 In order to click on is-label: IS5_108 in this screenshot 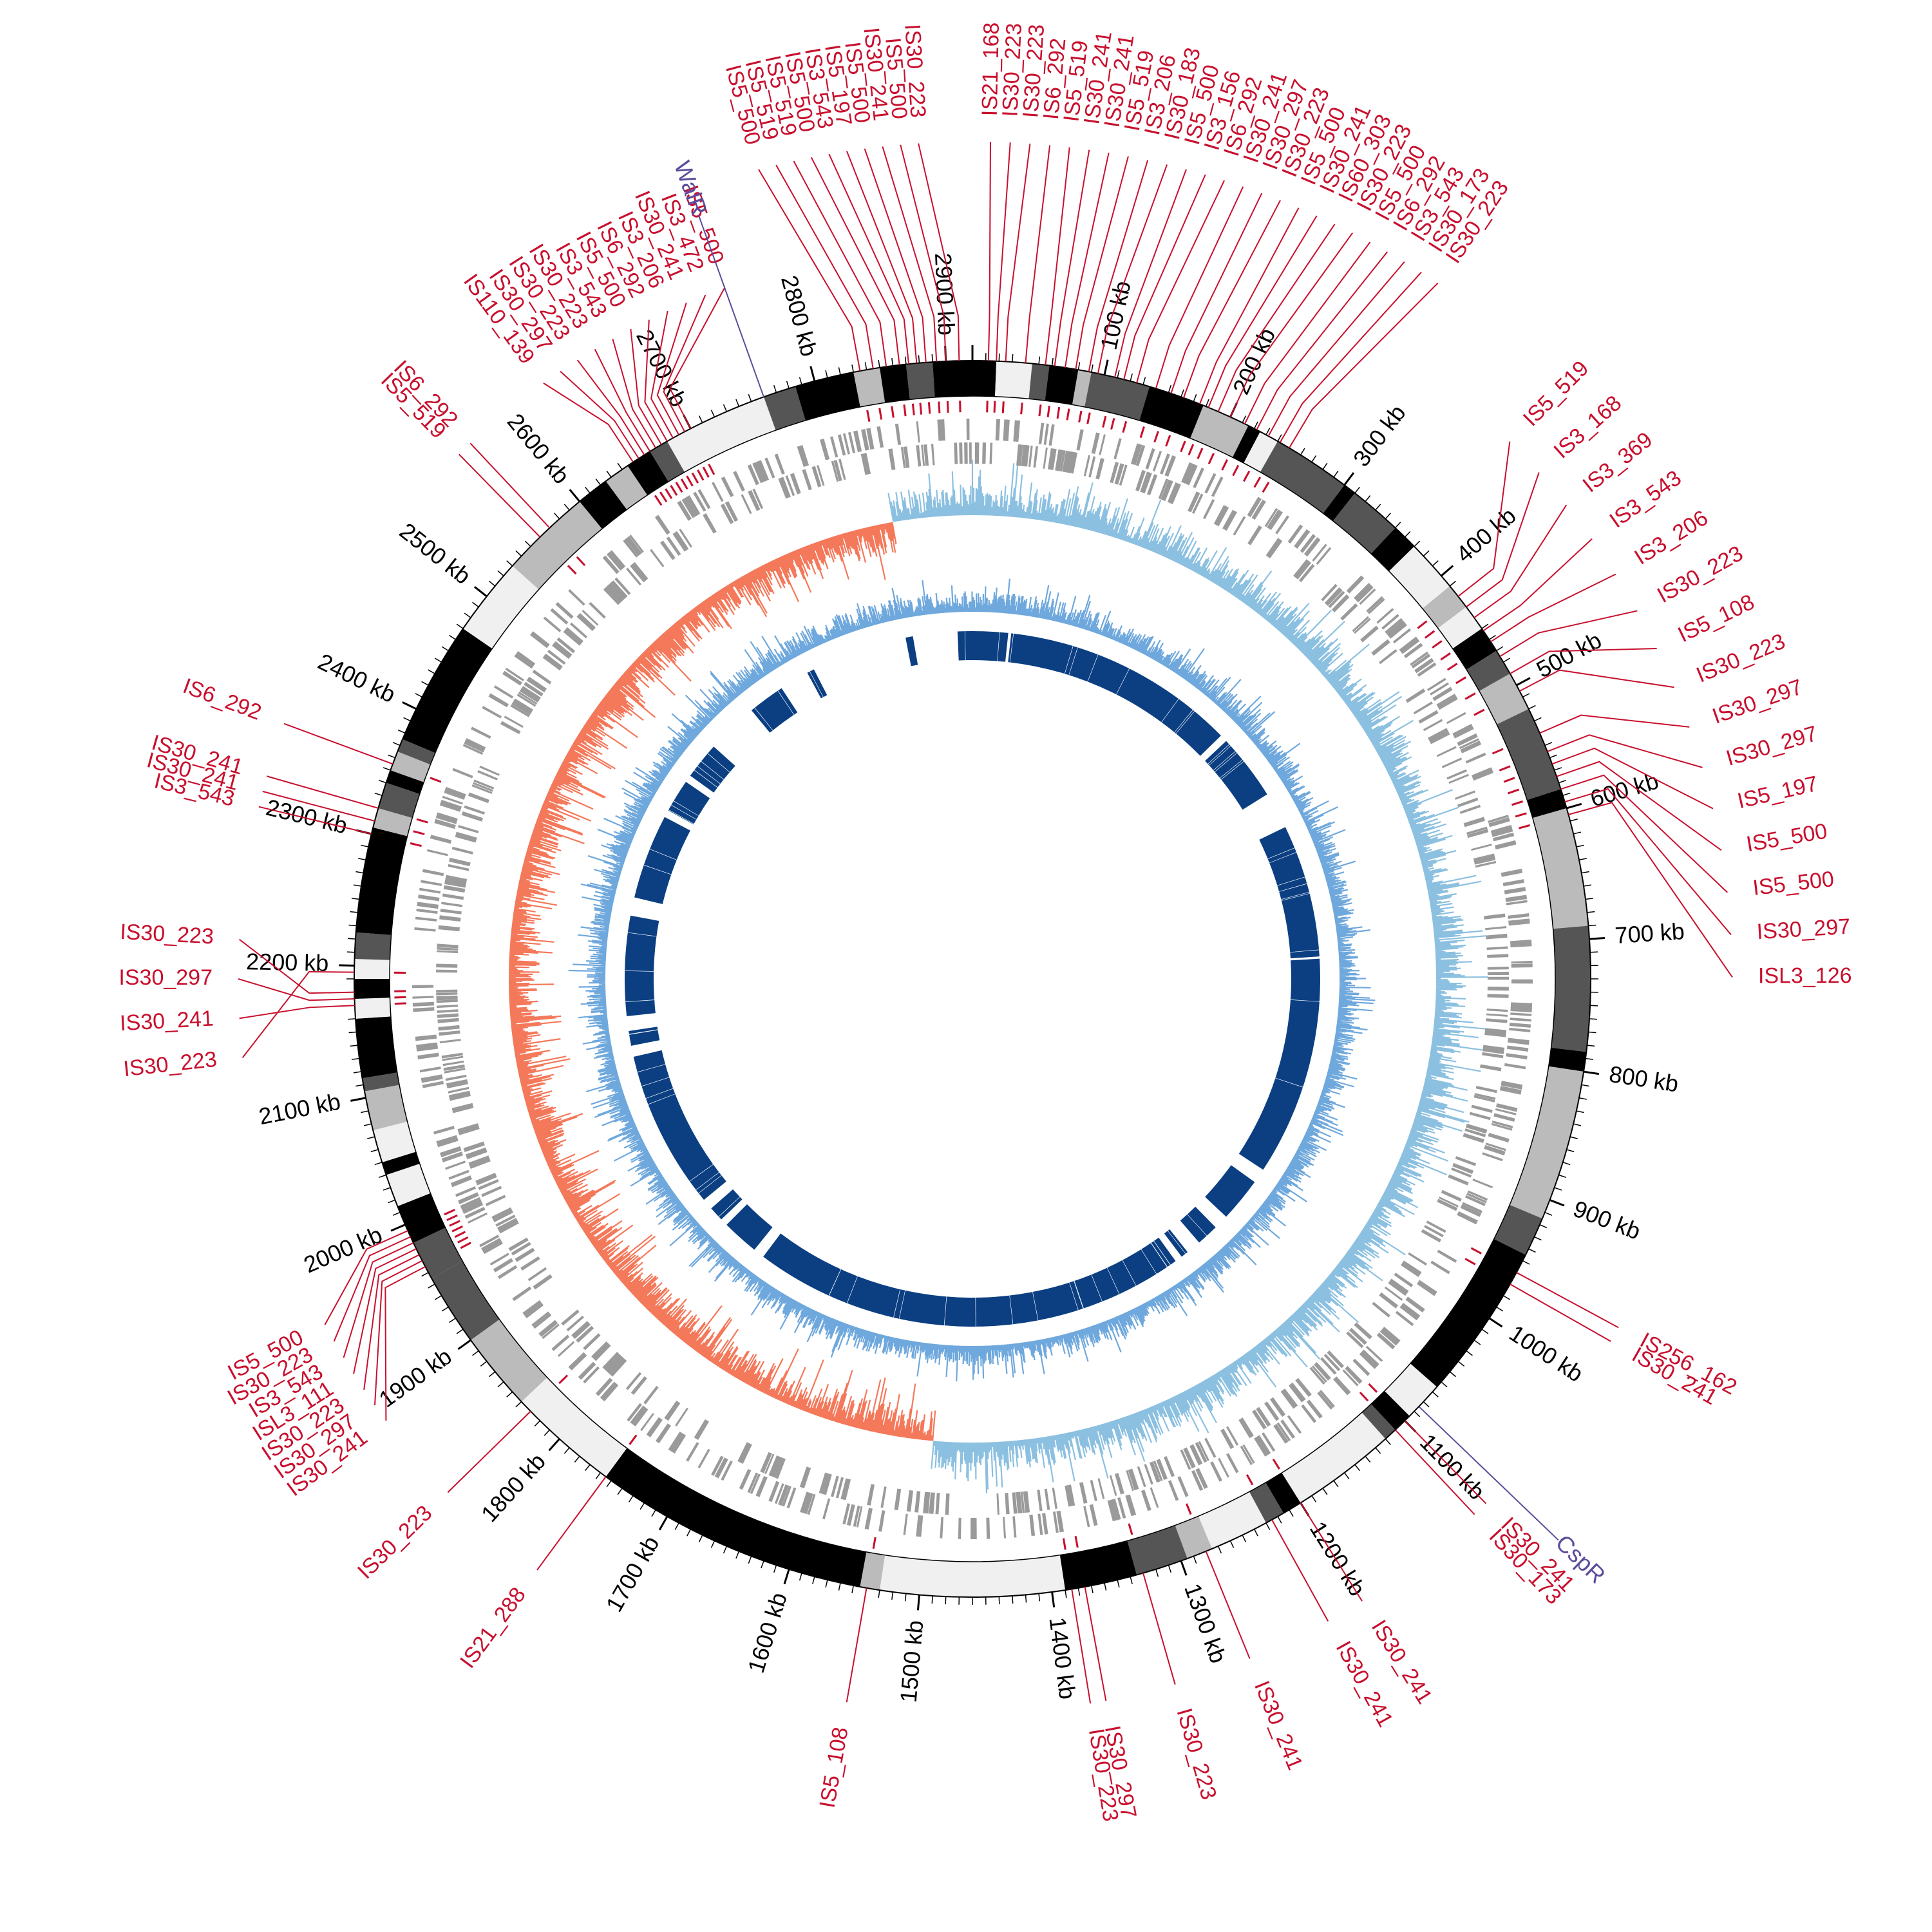, I will do `click(834, 1768)`.